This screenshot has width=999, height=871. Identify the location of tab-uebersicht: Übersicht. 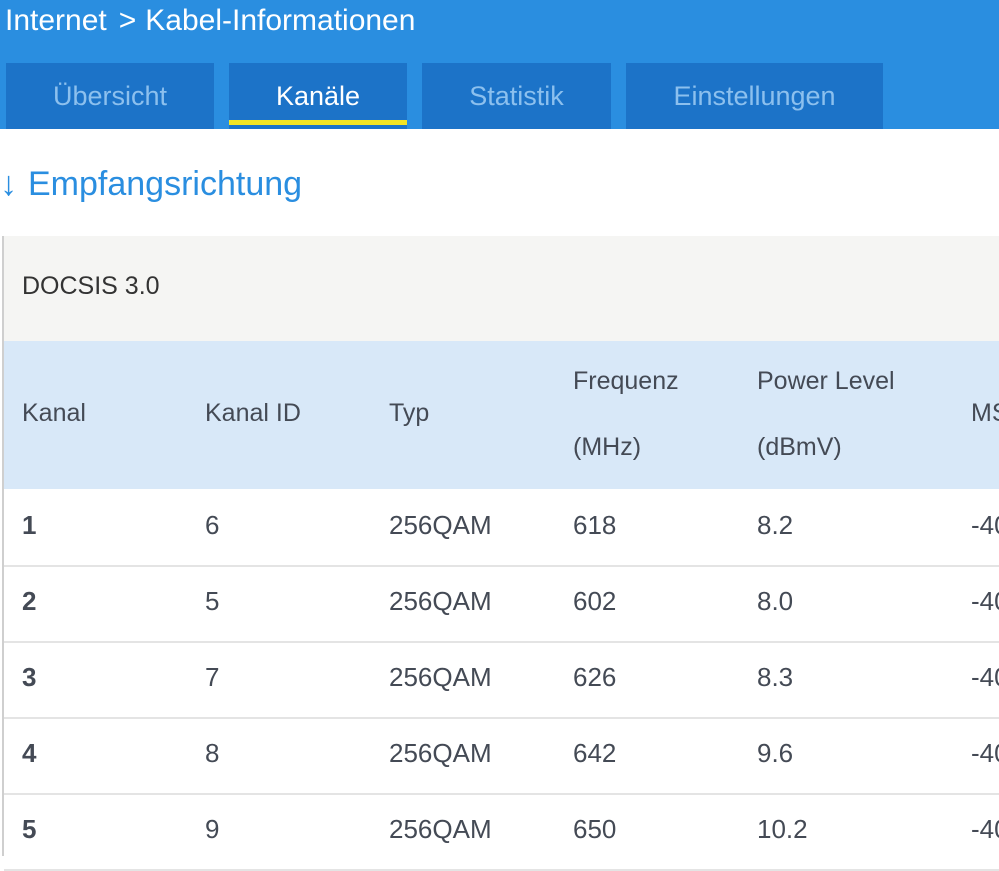
(110, 96).